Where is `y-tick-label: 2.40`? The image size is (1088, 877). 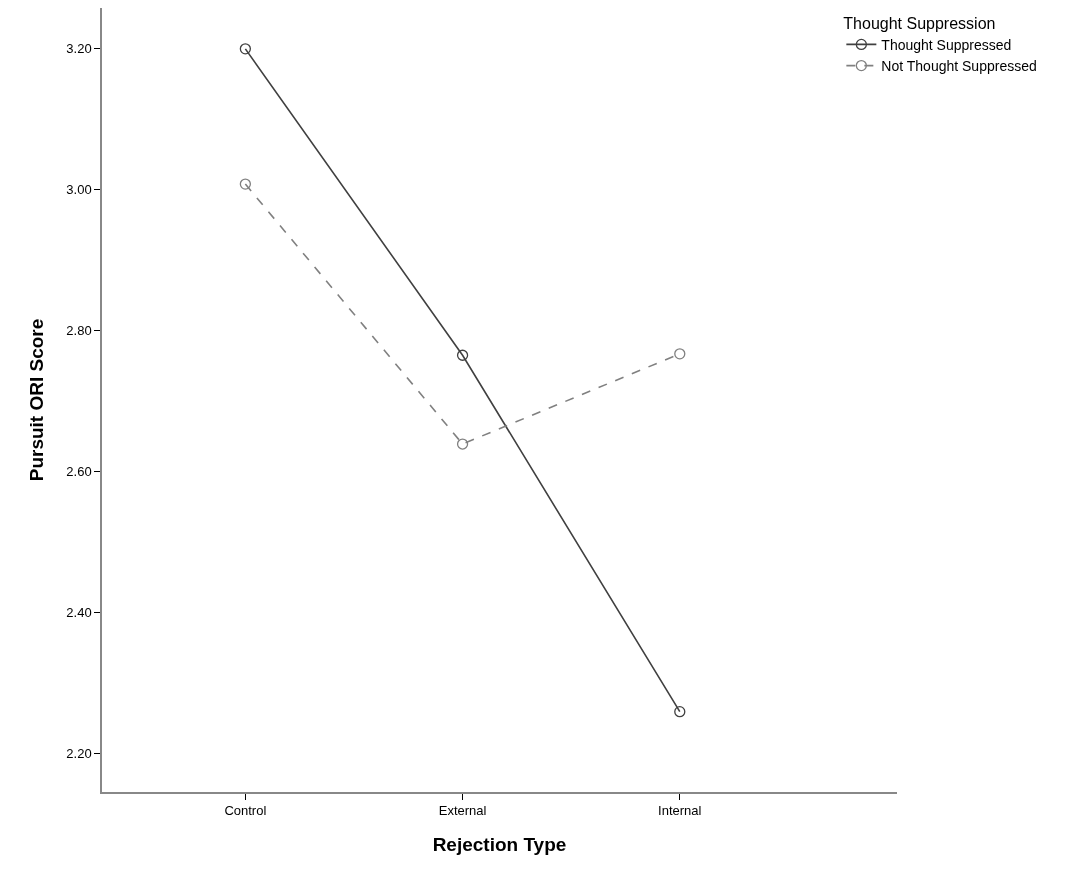 y-tick-label: 2.40 is located at coordinates (79, 612).